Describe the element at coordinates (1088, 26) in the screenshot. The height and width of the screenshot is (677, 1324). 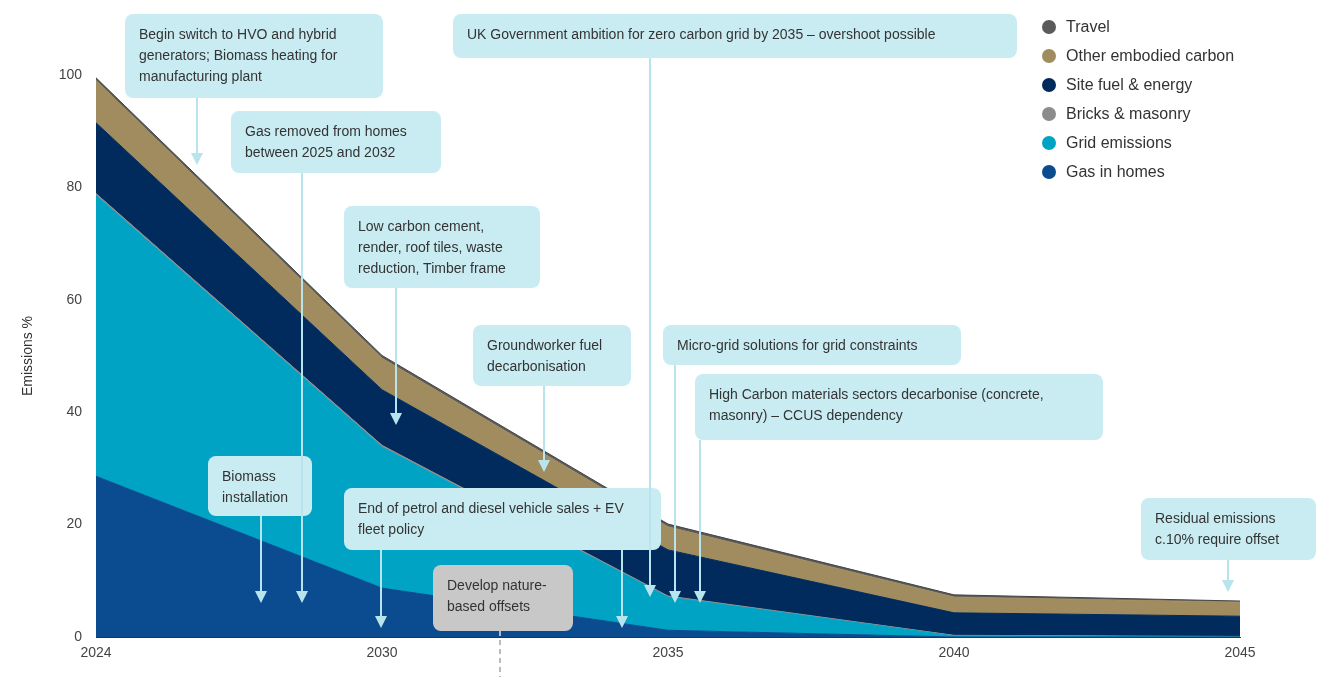
I see `legend-label: Travel` at that location.